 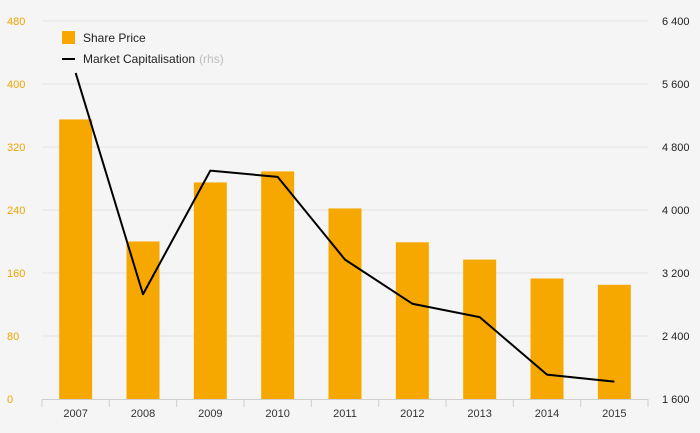 I want to click on y-tick-right: 6 400, so click(x=676, y=22).